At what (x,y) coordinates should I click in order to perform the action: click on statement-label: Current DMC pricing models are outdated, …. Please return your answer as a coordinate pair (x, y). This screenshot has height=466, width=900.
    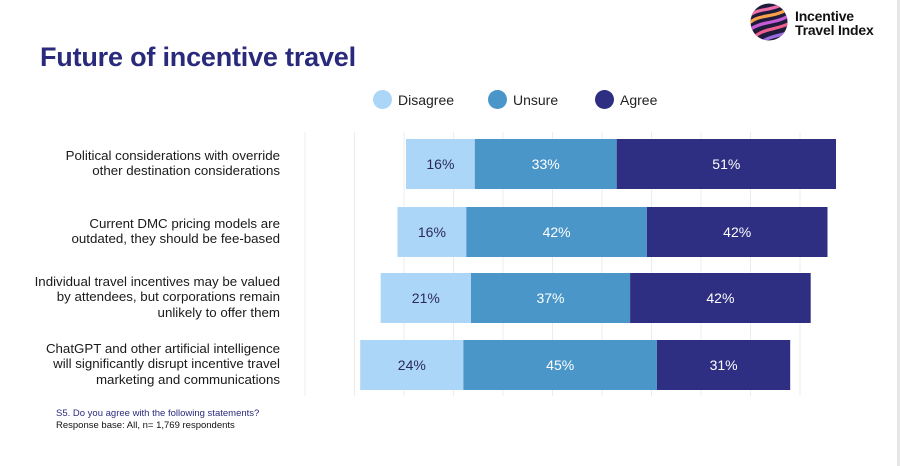
    Looking at the image, I should click on (150, 231).